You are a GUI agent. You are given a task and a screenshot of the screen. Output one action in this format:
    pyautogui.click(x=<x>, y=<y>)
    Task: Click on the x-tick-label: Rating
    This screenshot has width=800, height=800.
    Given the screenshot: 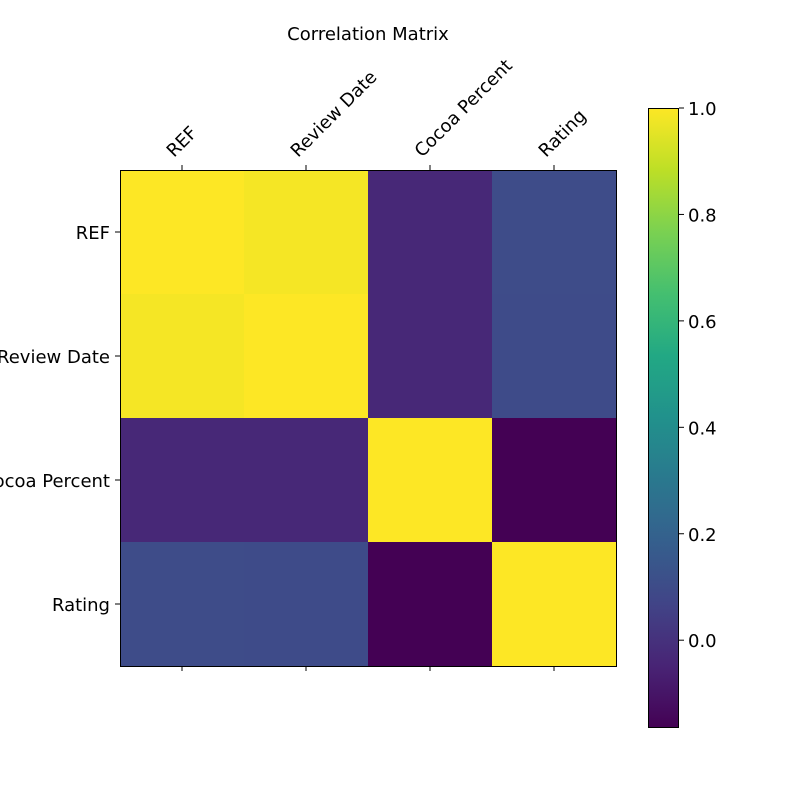 What is the action you would take?
    pyautogui.click(x=563, y=134)
    